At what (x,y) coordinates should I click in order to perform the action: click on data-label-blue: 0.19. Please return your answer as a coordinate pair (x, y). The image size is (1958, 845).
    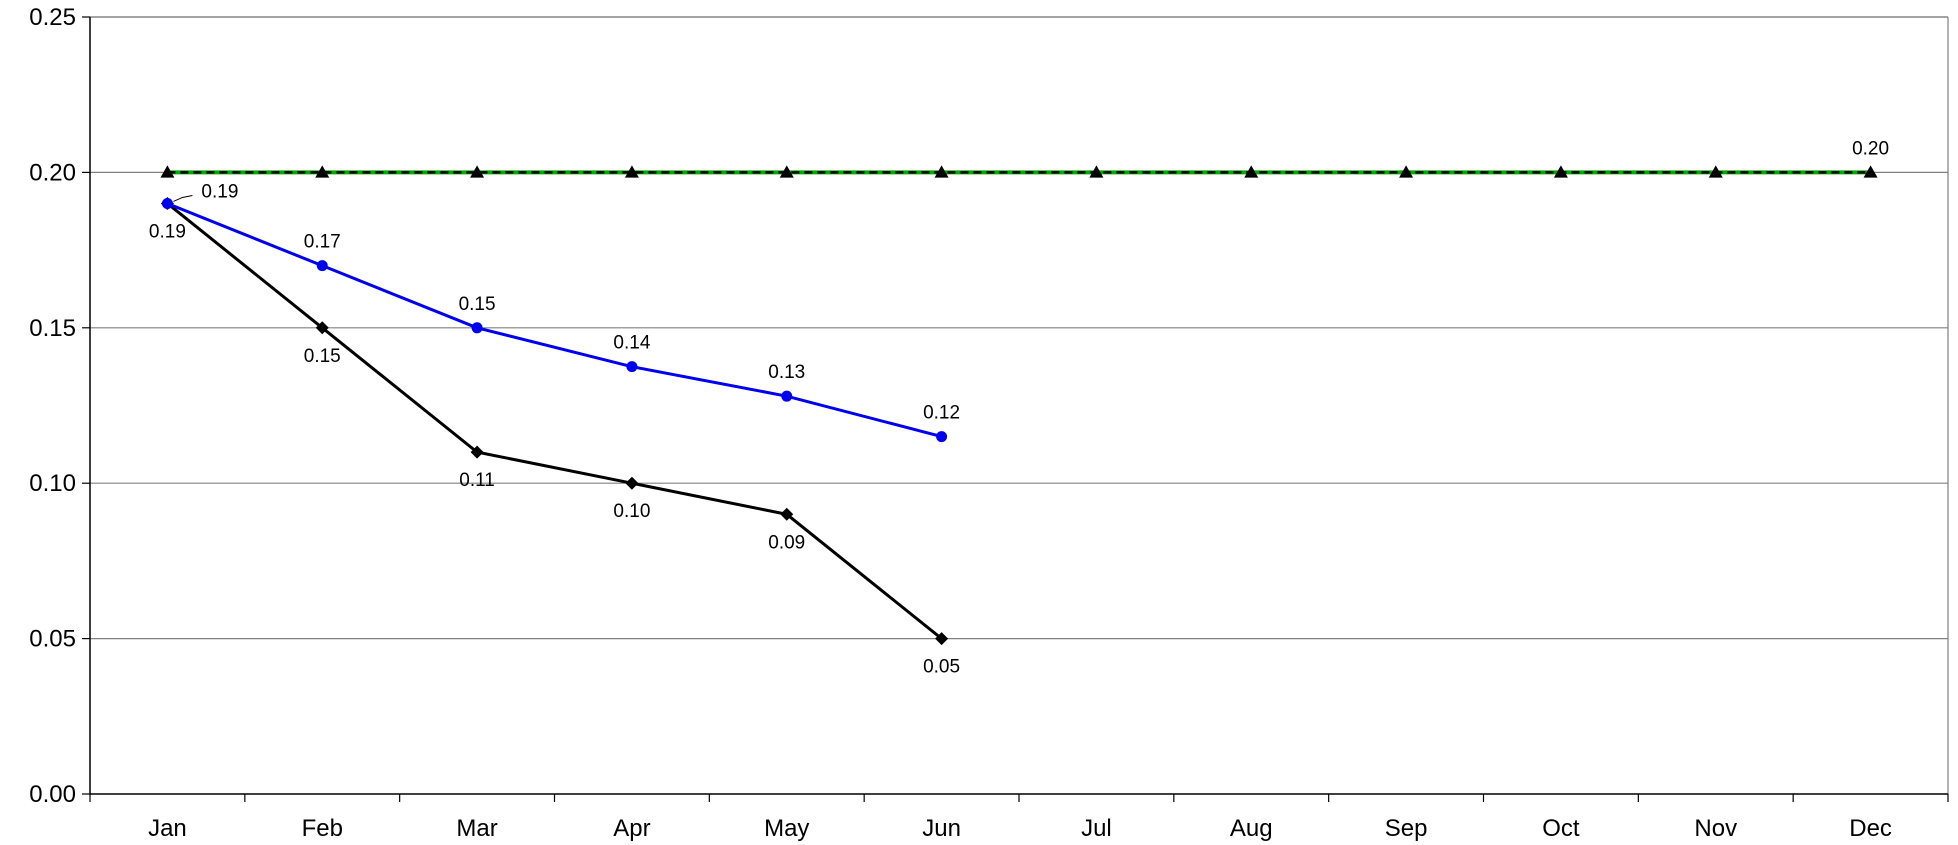
    Looking at the image, I should click on (219, 191).